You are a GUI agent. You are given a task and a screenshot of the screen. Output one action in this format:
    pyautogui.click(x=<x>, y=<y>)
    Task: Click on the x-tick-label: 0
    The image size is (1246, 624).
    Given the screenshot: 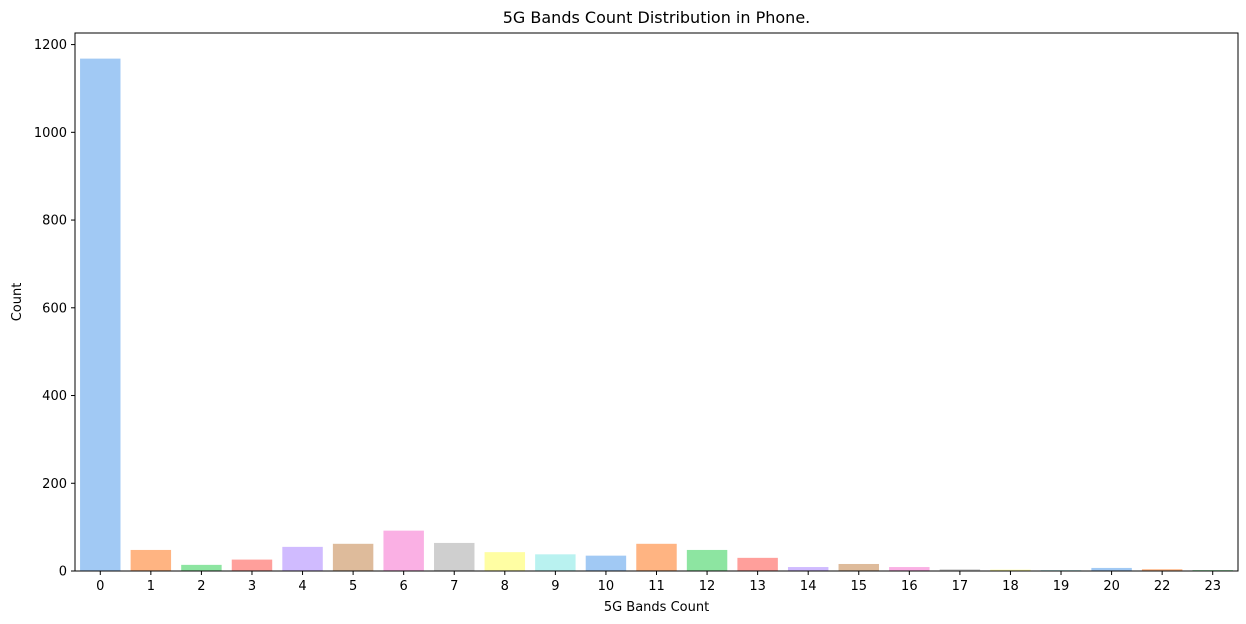 What is the action you would take?
    pyautogui.click(x=100, y=586)
    